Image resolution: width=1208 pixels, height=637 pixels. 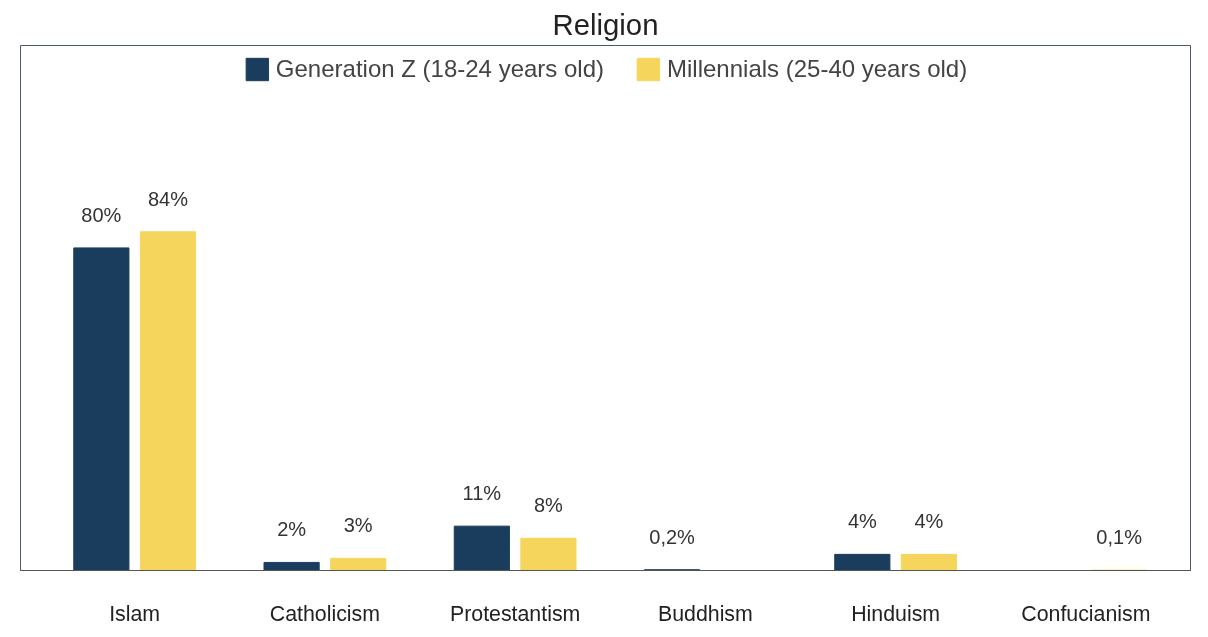 What do you see at coordinates (515, 613) in the screenshot?
I see `x-tick-label: Protestantism` at bounding box center [515, 613].